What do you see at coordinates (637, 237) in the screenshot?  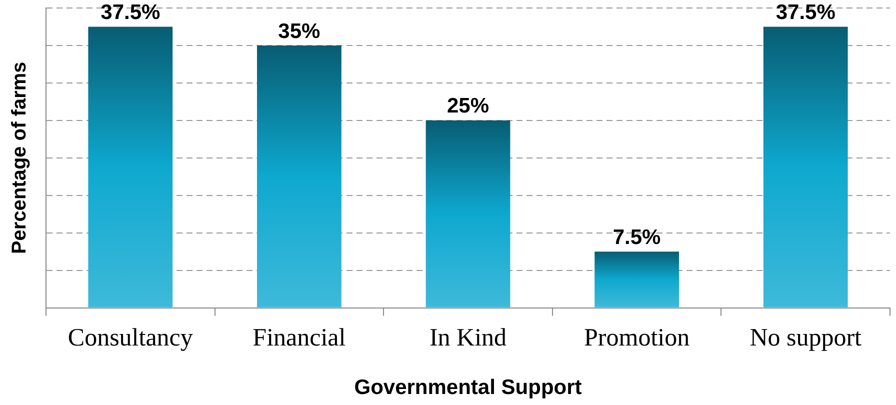 I see `data-label: 7.5%` at bounding box center [637, 237].